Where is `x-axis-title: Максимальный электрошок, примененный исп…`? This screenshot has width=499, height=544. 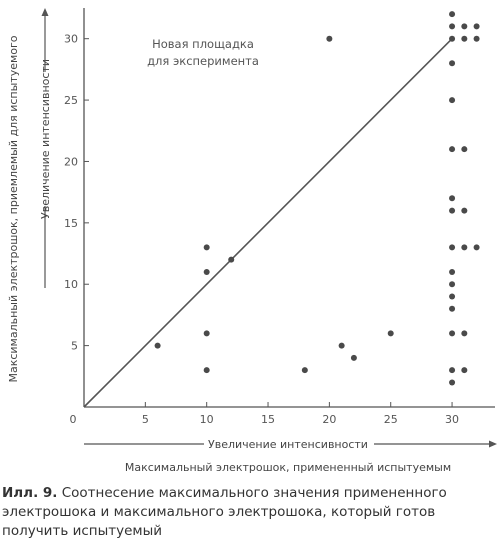
x-axis-title: Максимальный электрошок, примененный исп… is located at coordinates (288, 467).